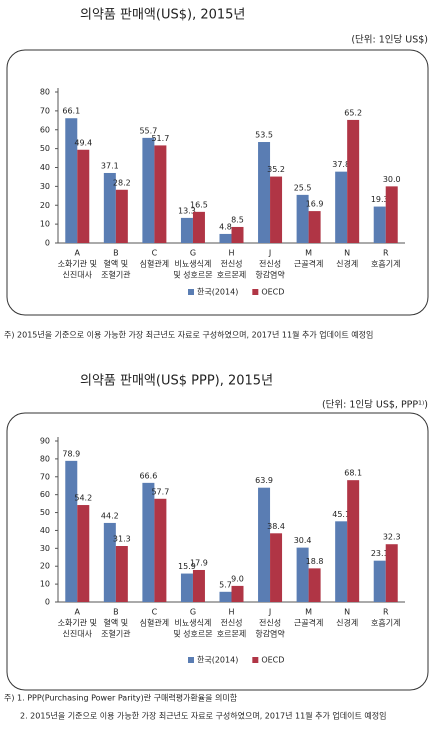  What do you see at coordinates (276, 169) in the screenshot?
I see `value-label: 35.2` at bounding box center [276, 169].